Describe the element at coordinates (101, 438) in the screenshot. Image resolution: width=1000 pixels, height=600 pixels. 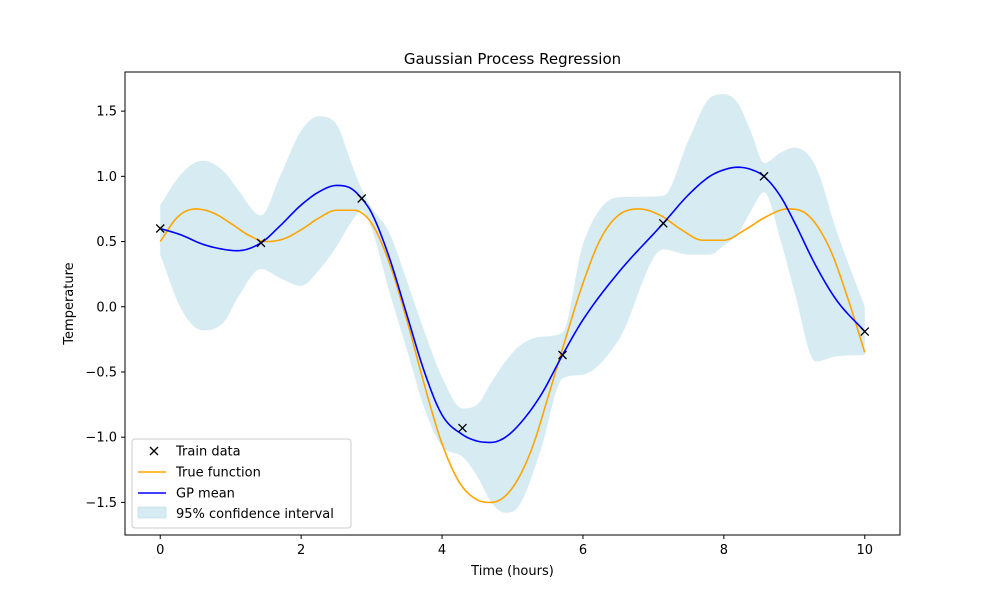
I see `y-tick-label: −1.0` at that location.